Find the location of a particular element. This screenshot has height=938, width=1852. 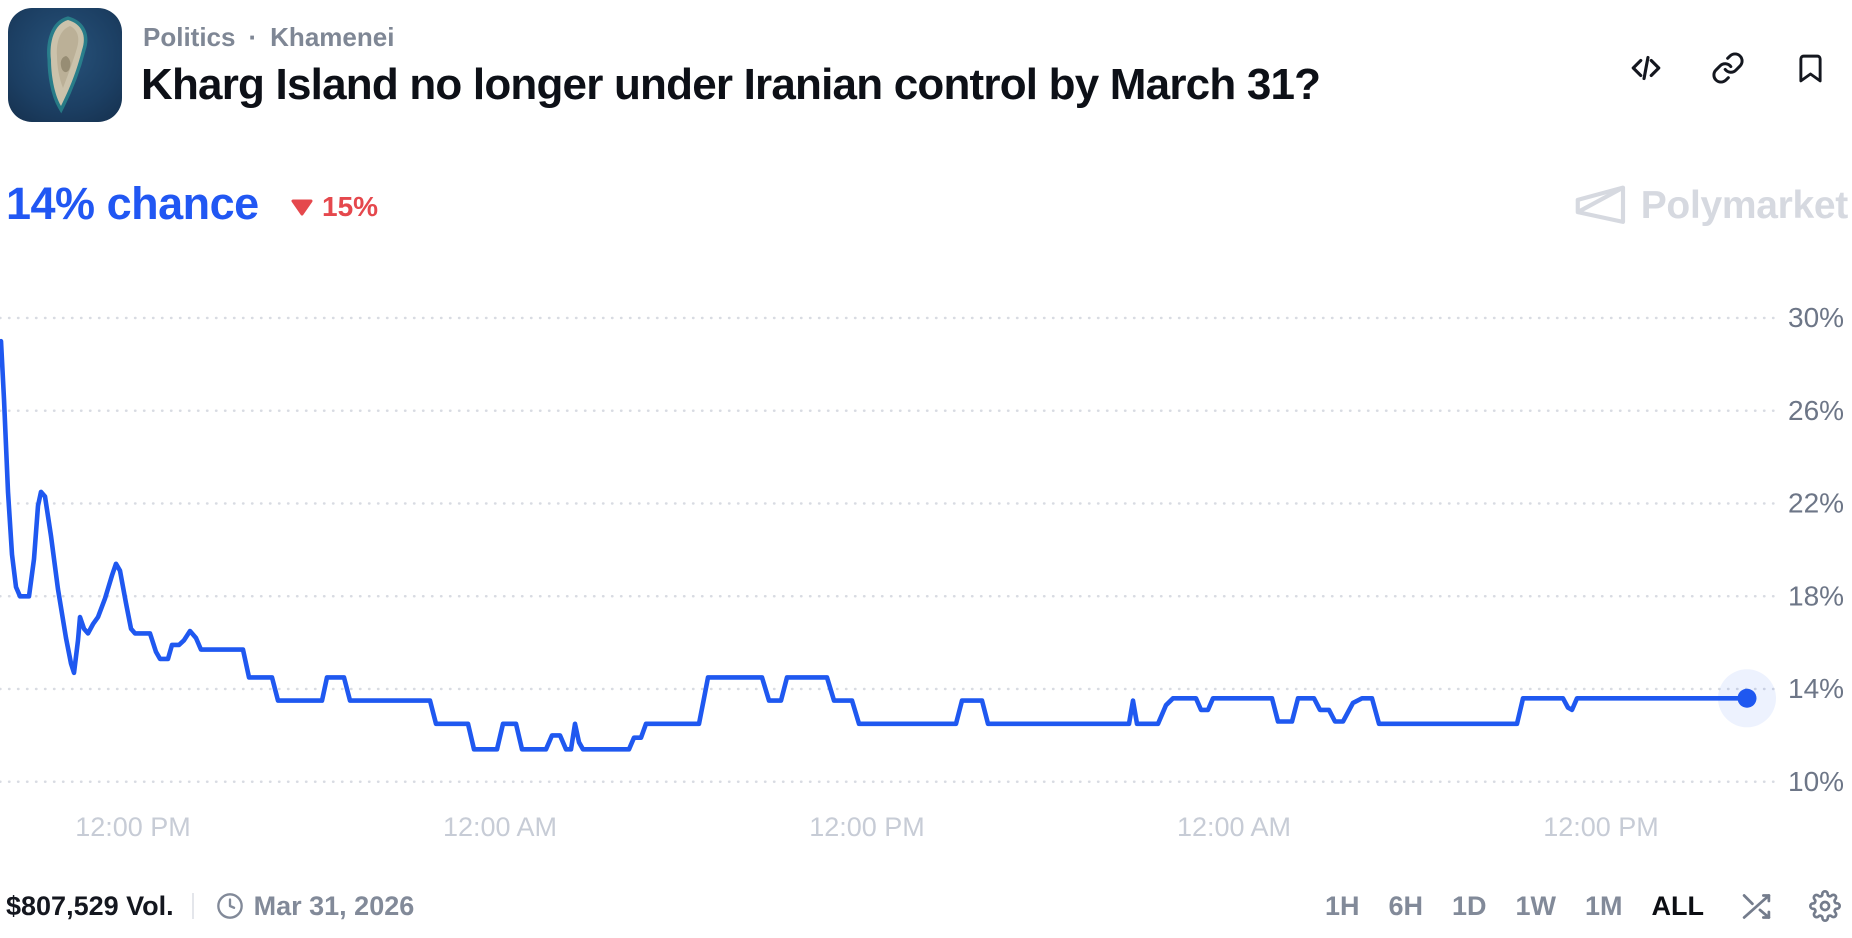

x-axis-labels: 12:00 PM 12:00 AM 12:00 PM 12:00 AM 12:00 PM is located at coordinates (867, 827).